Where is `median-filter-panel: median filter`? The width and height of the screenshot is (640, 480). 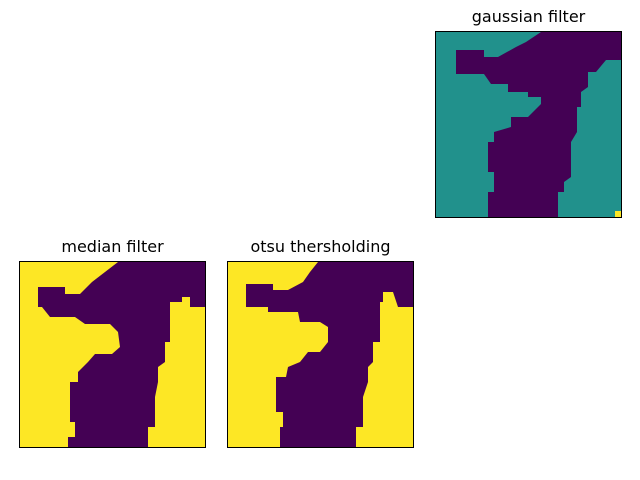
median-filter-panel: median filter is located at coordinates (112, 342).